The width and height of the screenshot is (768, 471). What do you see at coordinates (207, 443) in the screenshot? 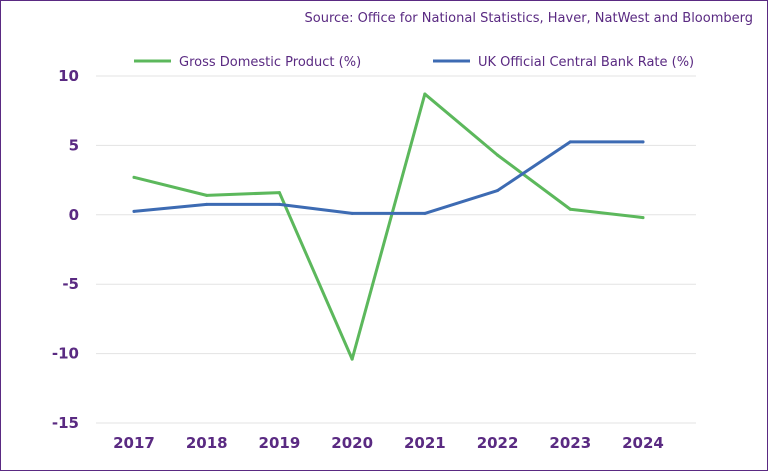
I see `x-tick-label: 2018` at bounding box center [207, 443].